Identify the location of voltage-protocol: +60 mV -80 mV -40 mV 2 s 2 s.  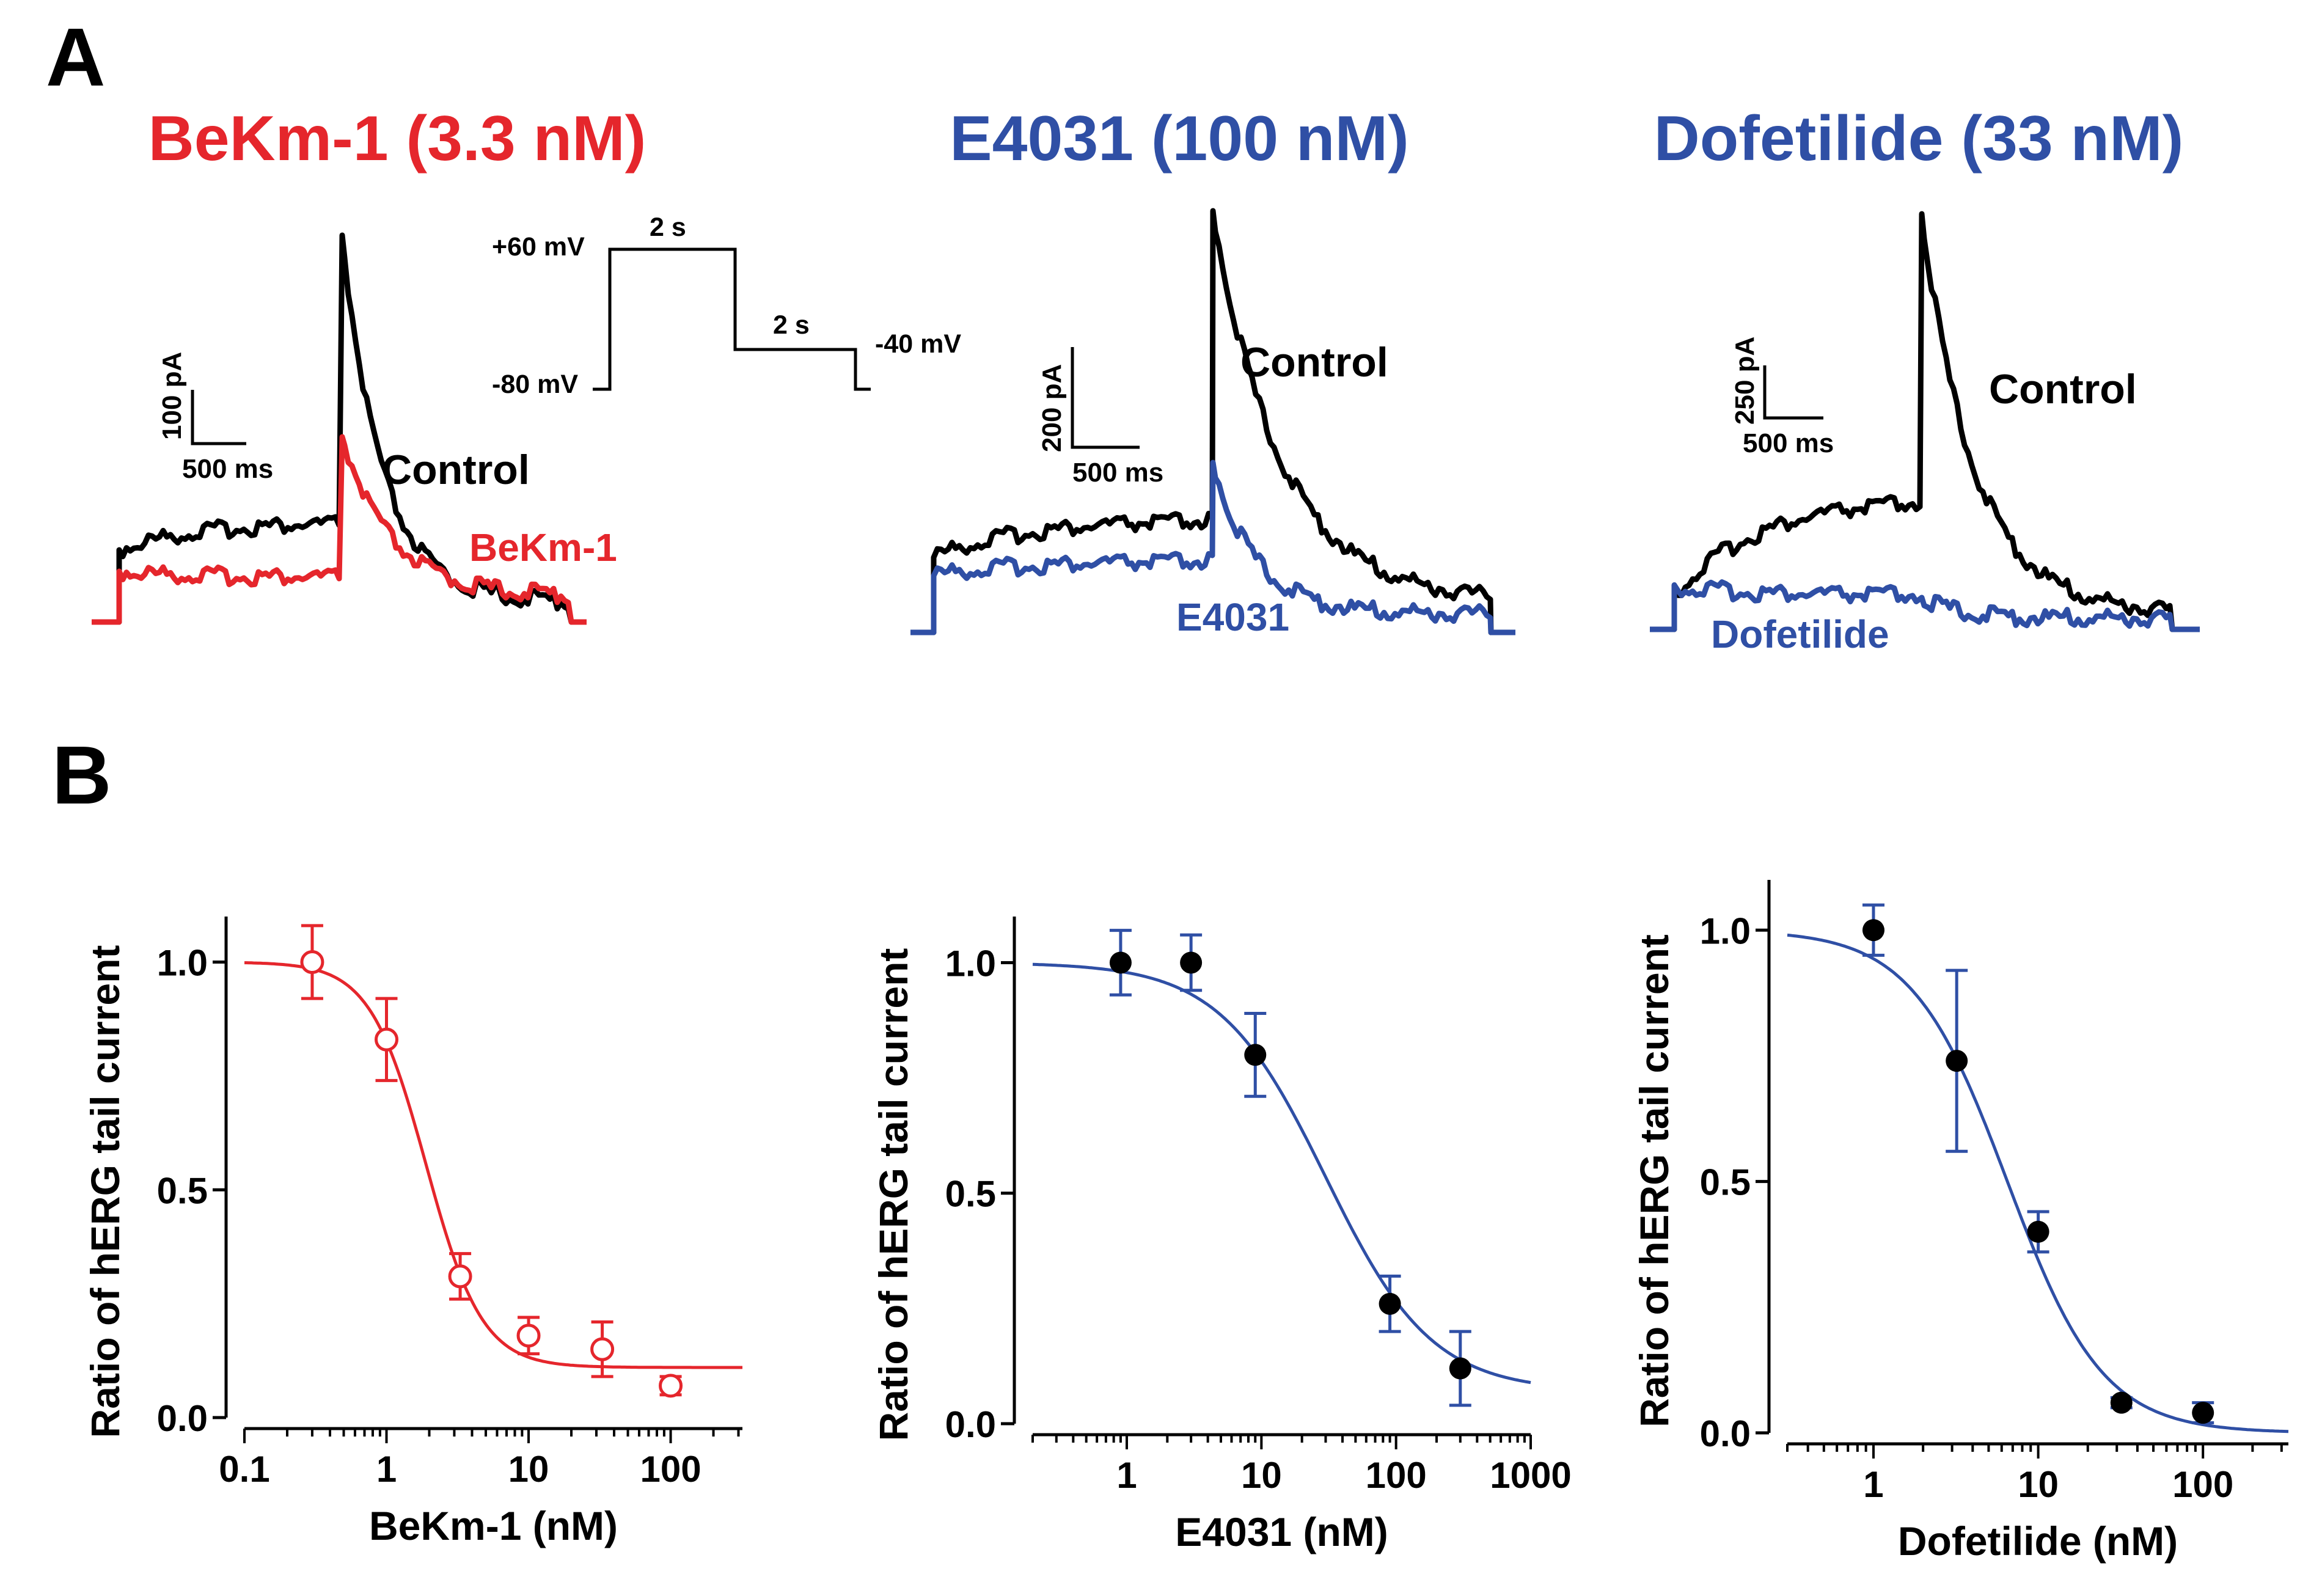
(726, 306).